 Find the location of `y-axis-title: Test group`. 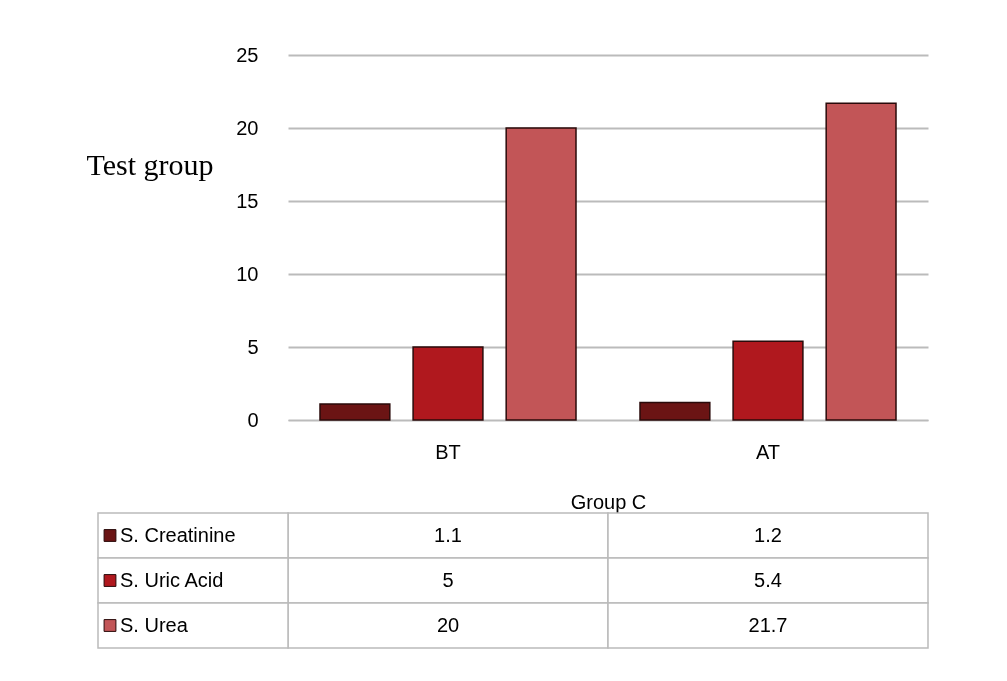

y-axis-title: Test group is located at coordinates (150, 164).